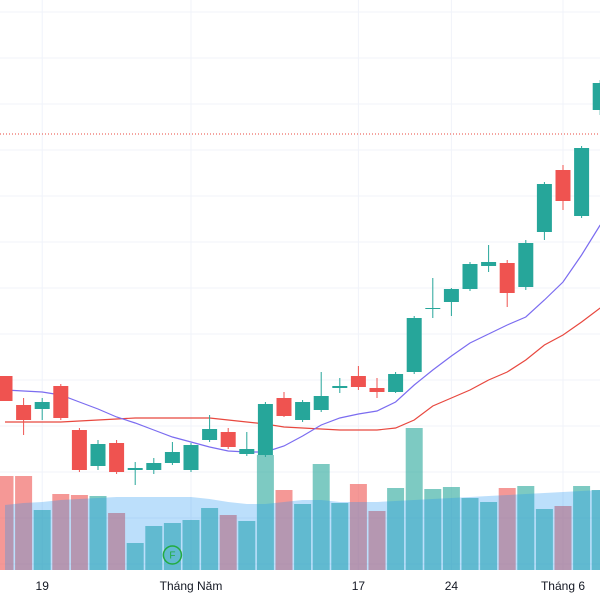 The height and width of the screenshot is (600, 600). Describe the element at coordinates (359, 586) in the screenshot. I see `x-tick-label: 17` at that location.